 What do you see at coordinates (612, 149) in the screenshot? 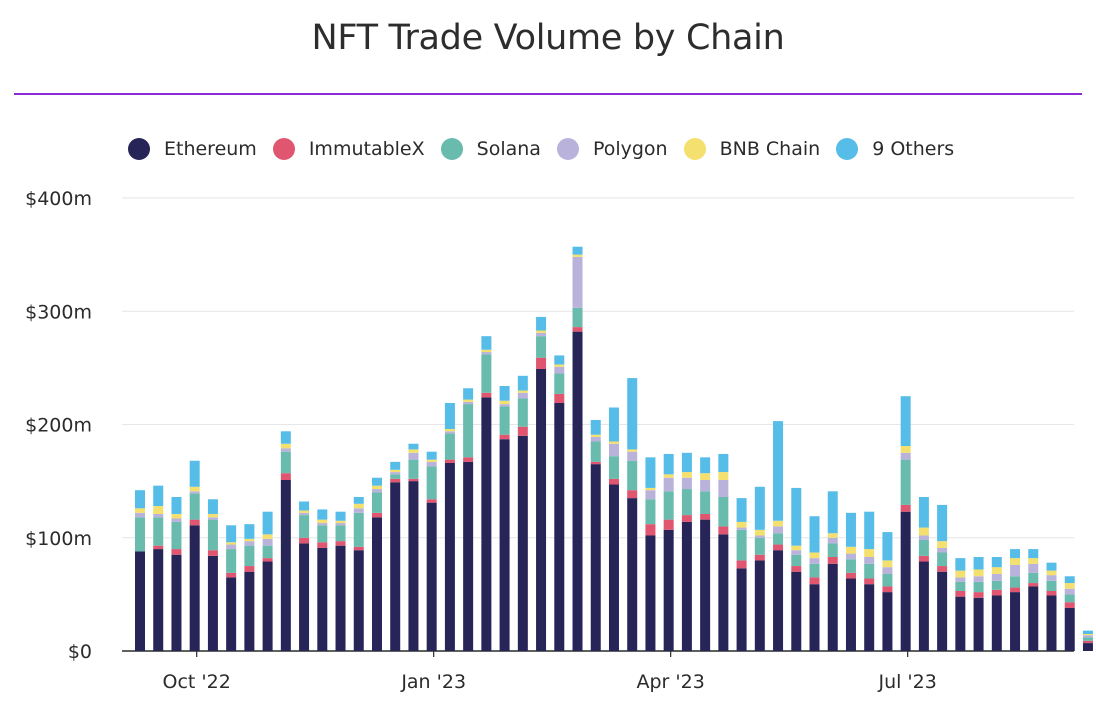
I see `legend-item-polygon: Polygon` at bounding box center [612, 149].